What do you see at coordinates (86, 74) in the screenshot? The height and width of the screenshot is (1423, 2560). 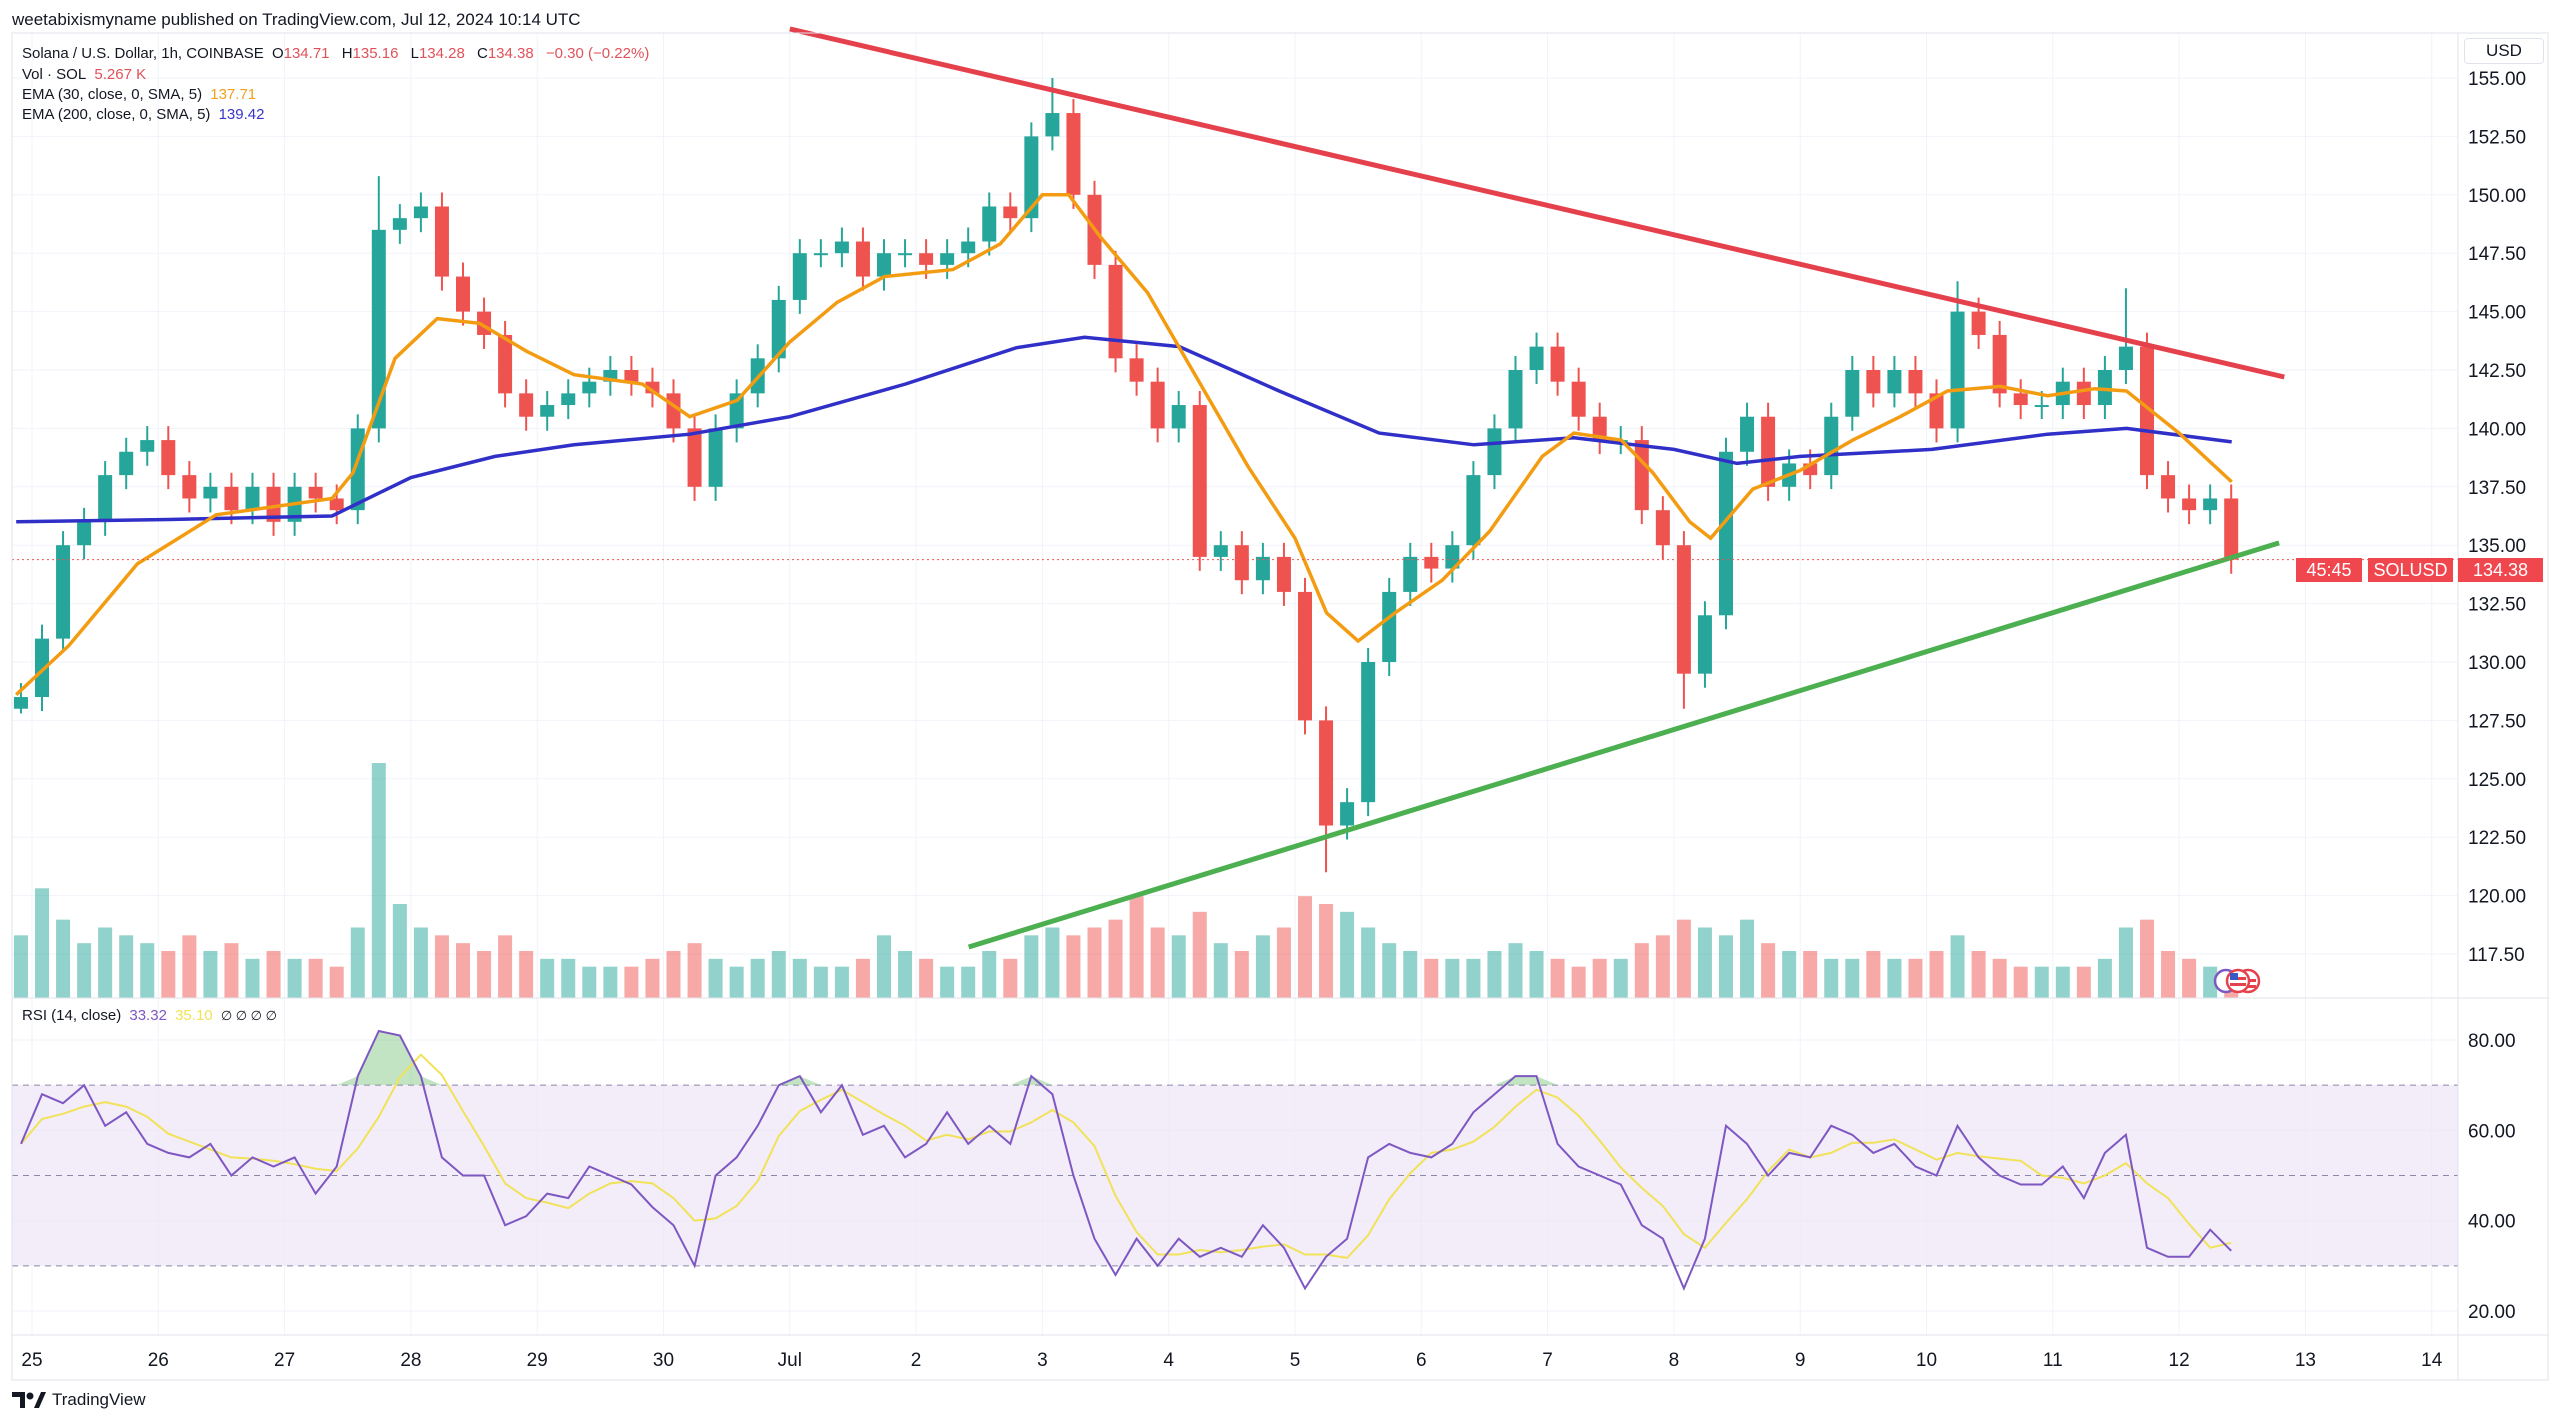 I see `volume-legend: Vol · SOL 5.267 K` at bounding box center [86, 74].